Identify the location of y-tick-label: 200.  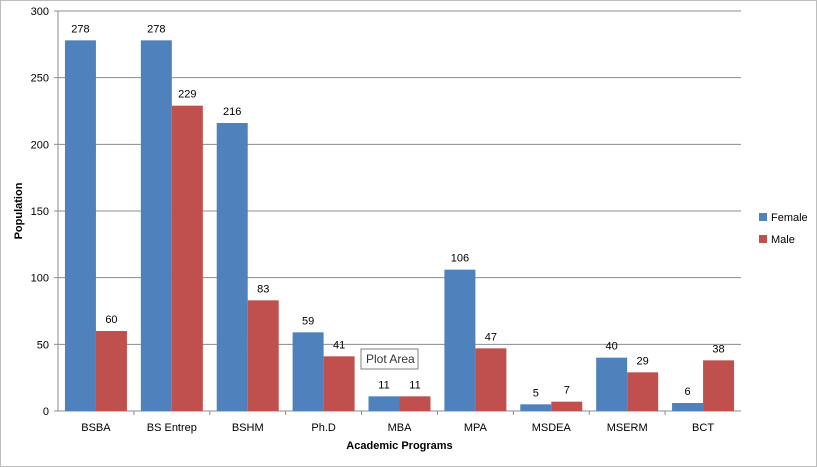
(40, 145).